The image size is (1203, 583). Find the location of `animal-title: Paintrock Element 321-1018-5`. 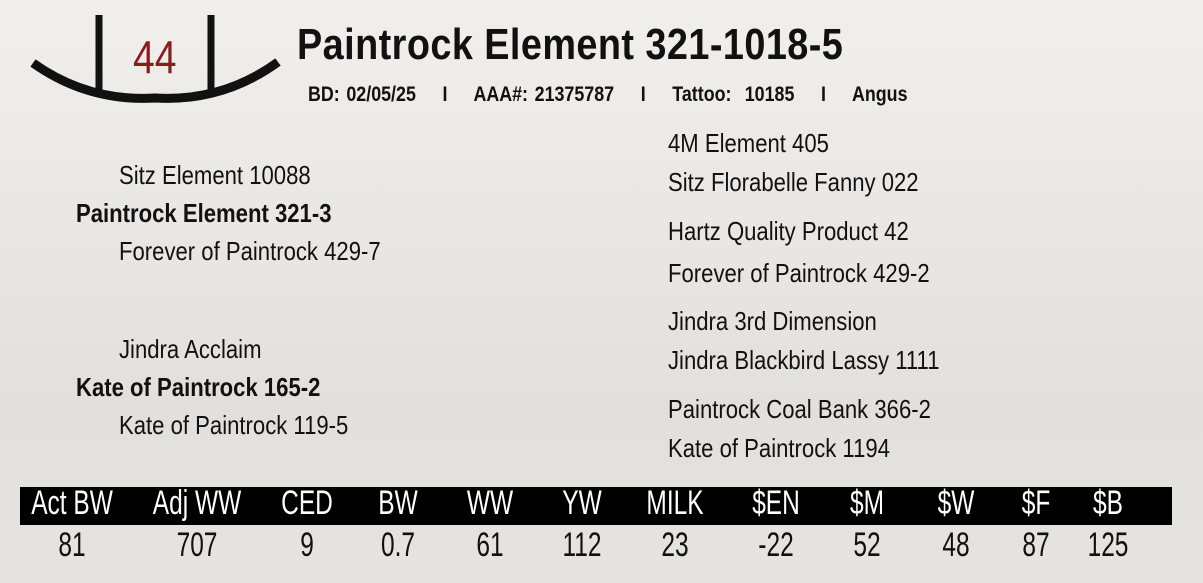

animal-title: Paintrock Element 321-1018-5 is located at coordinates (570, 44).